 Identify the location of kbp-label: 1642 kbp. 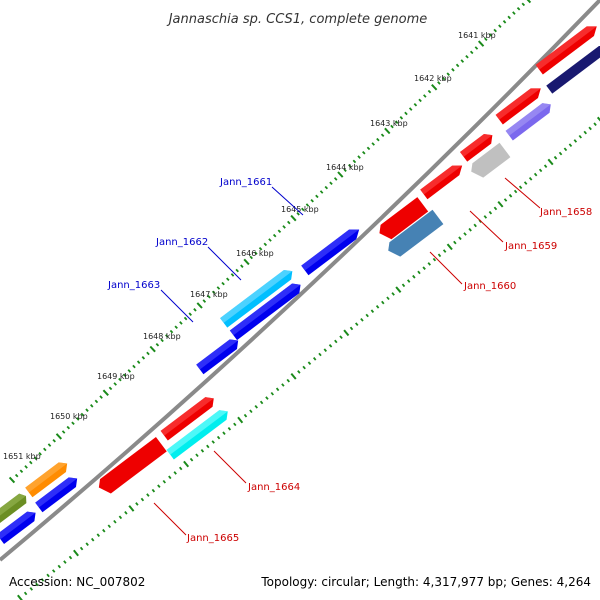
(433, 78).